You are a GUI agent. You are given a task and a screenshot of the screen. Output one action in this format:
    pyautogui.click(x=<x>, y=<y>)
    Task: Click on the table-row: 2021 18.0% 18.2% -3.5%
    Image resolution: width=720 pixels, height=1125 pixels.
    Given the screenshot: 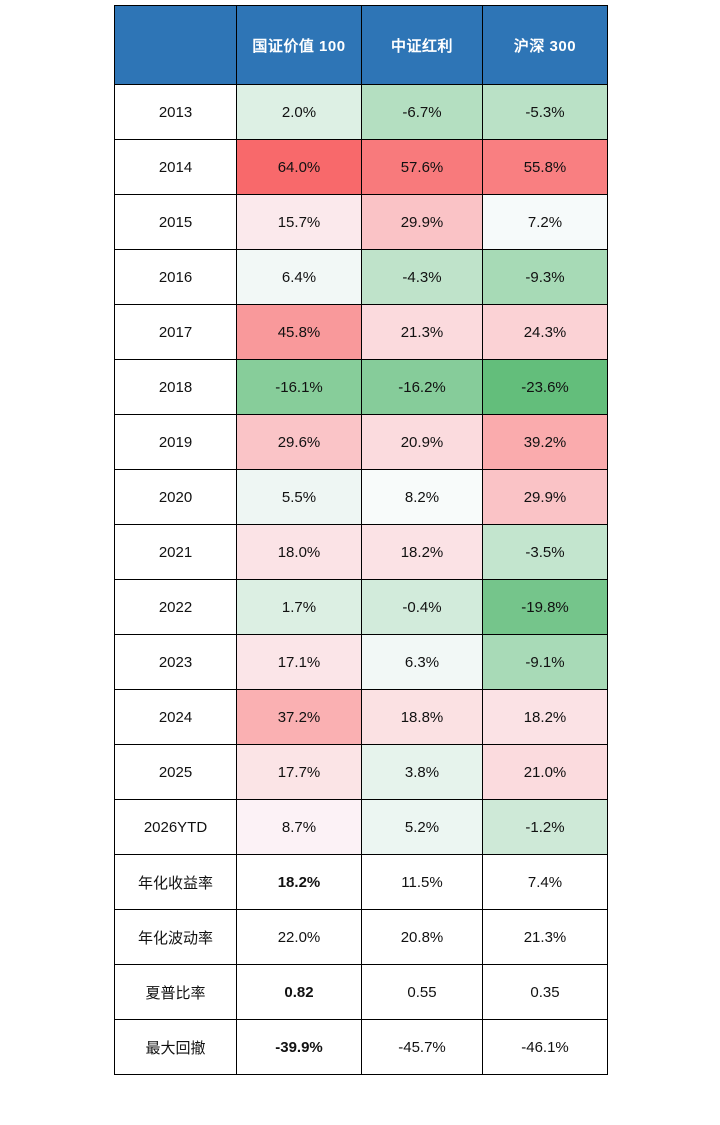 What is the action you would take?
    pyautogui.click(x=361, y=552)
    